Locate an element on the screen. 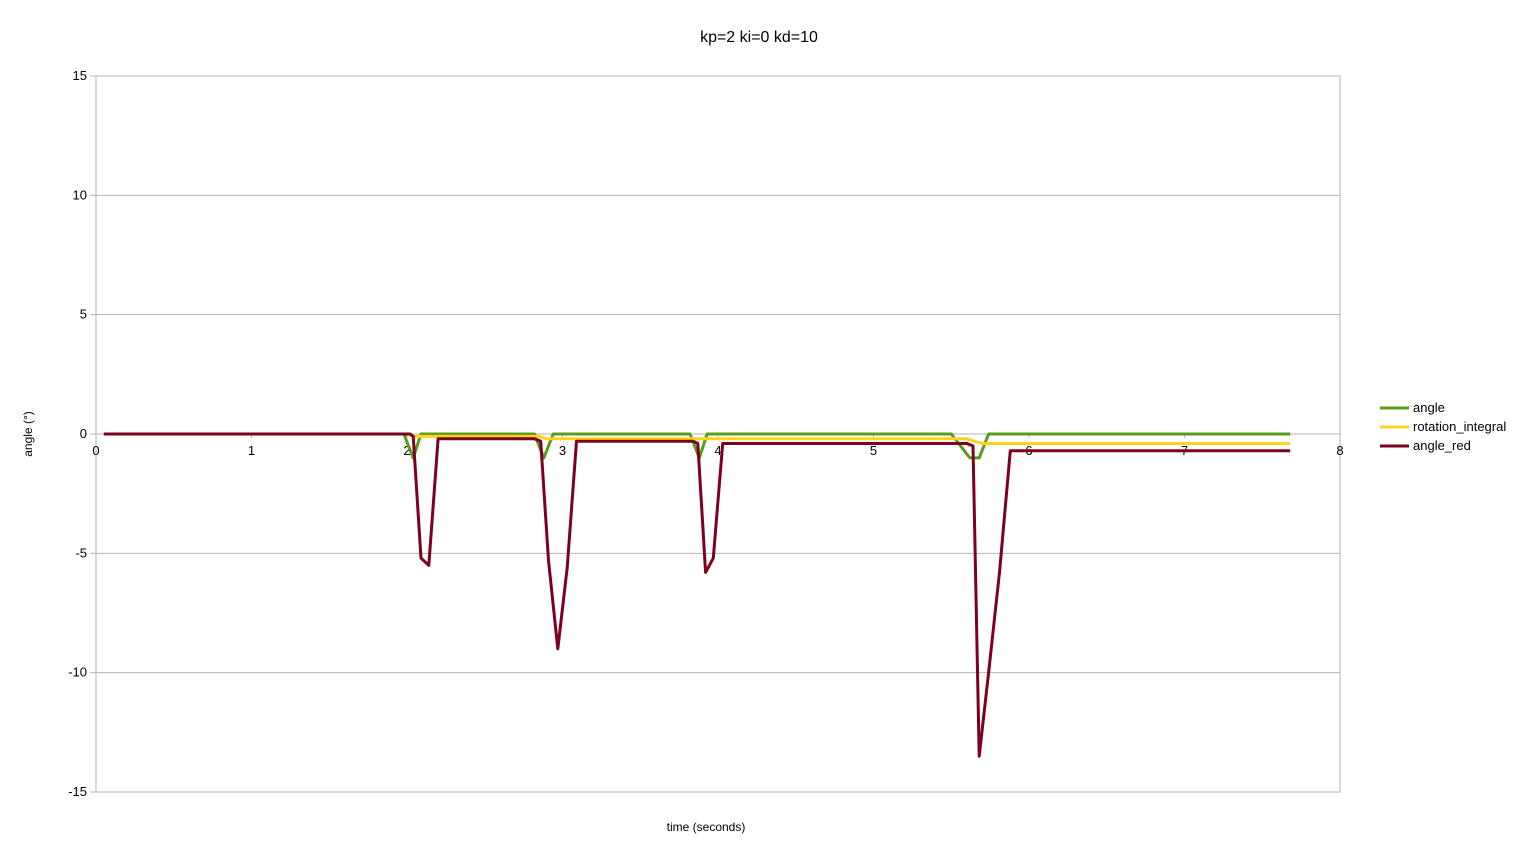 The height and width of the screenshot is (853, 1517). x-tick-label: 3 is located at coordinates (562, 450).